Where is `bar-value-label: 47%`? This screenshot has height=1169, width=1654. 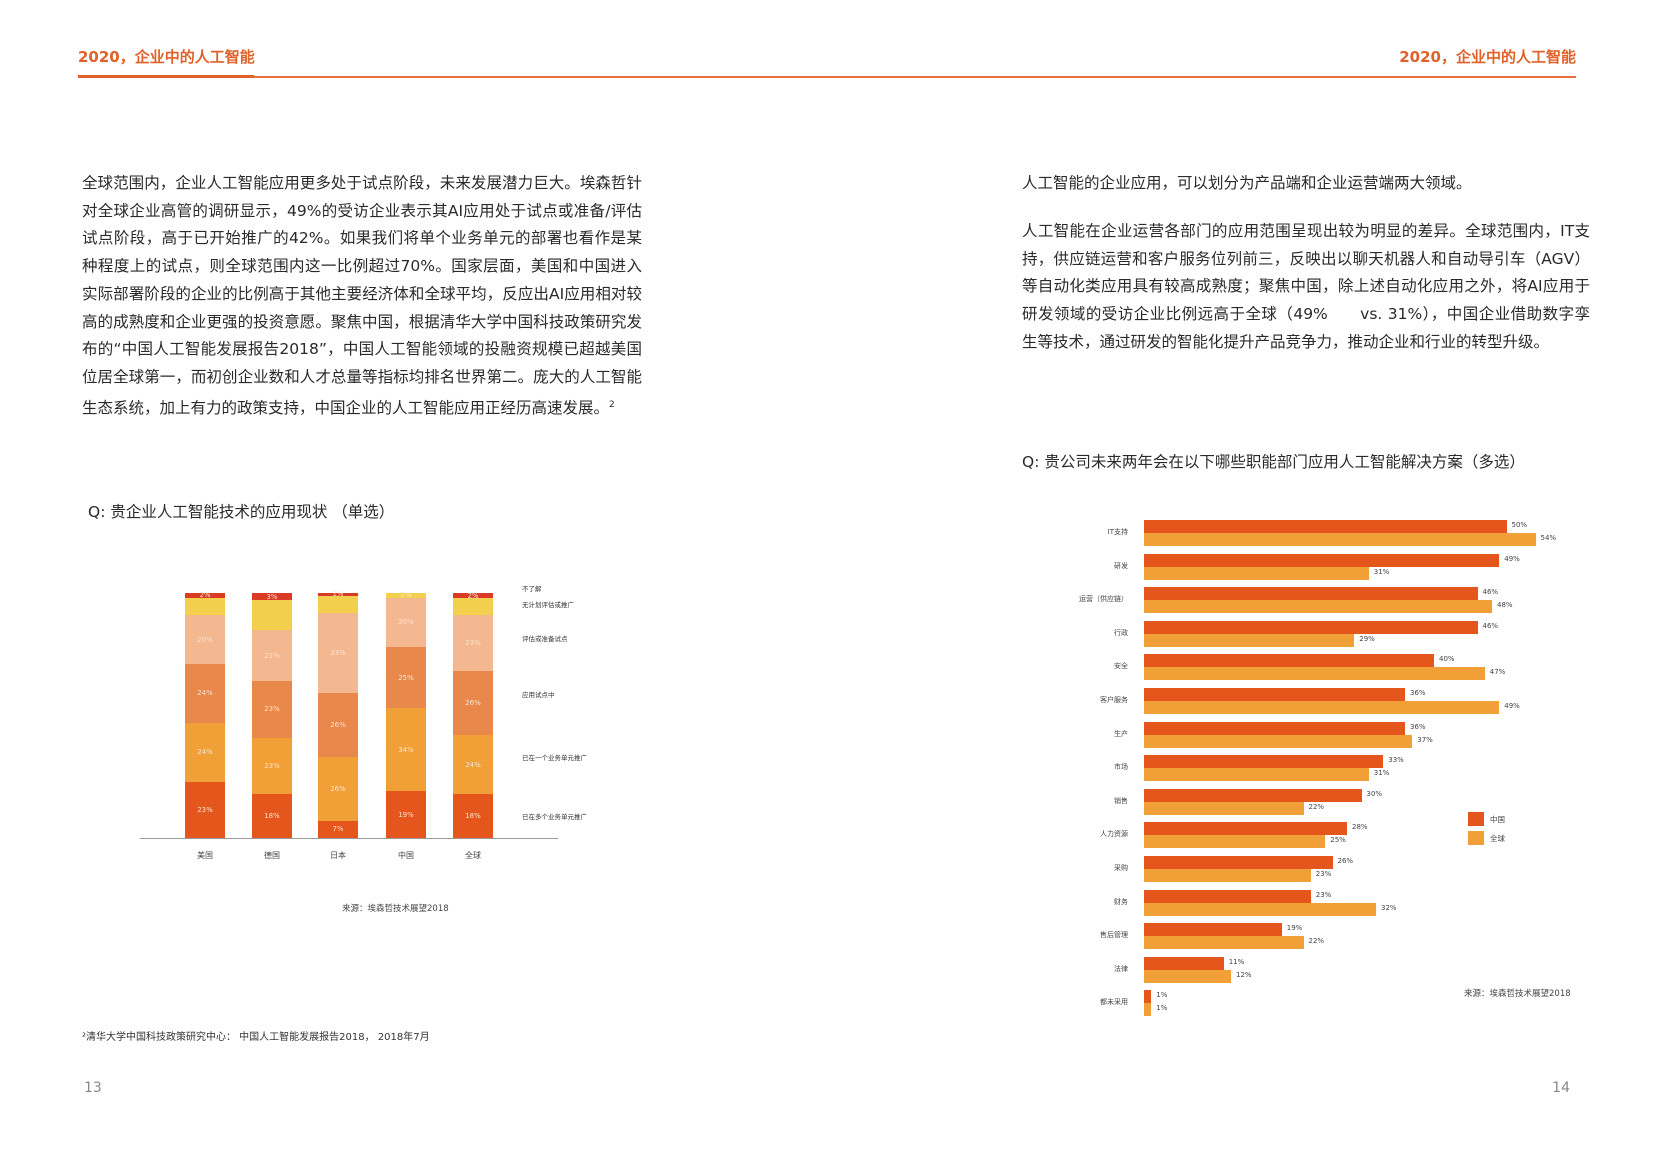 bar-value-label: 47% is located at coordinates (1497, 672).